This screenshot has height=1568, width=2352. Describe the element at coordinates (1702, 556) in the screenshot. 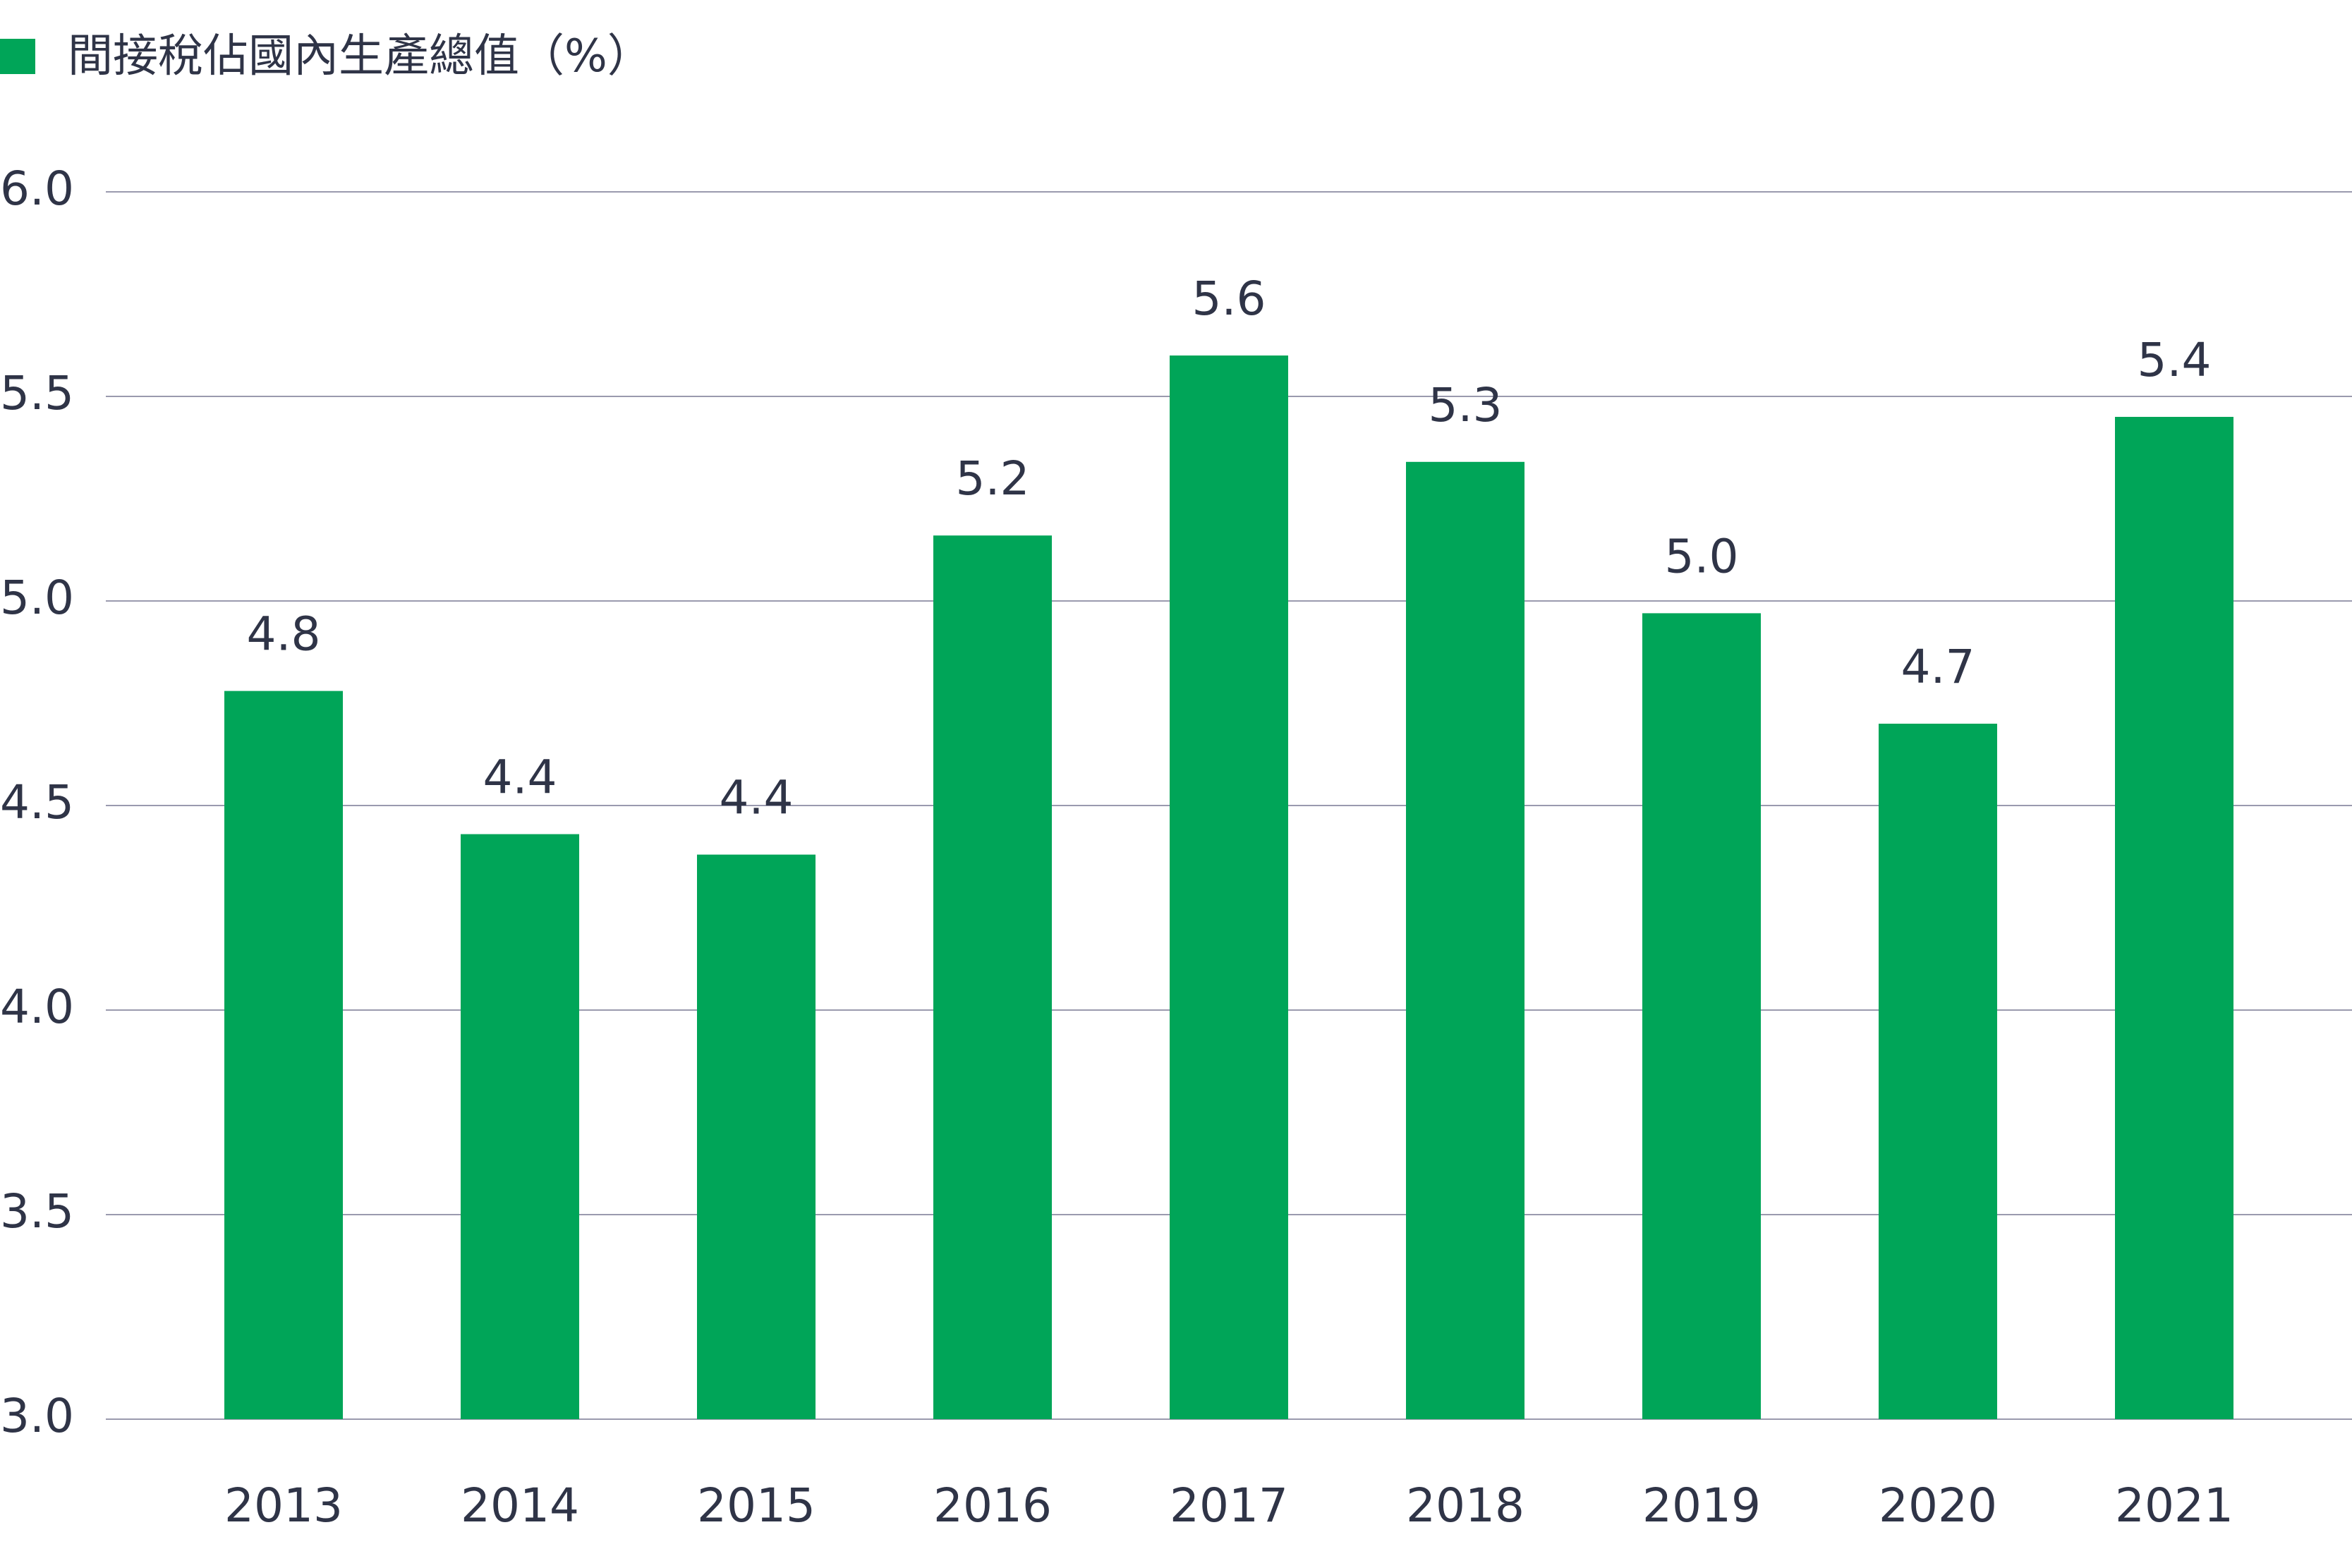

I see `data-label-2019: 5.0` at that location.